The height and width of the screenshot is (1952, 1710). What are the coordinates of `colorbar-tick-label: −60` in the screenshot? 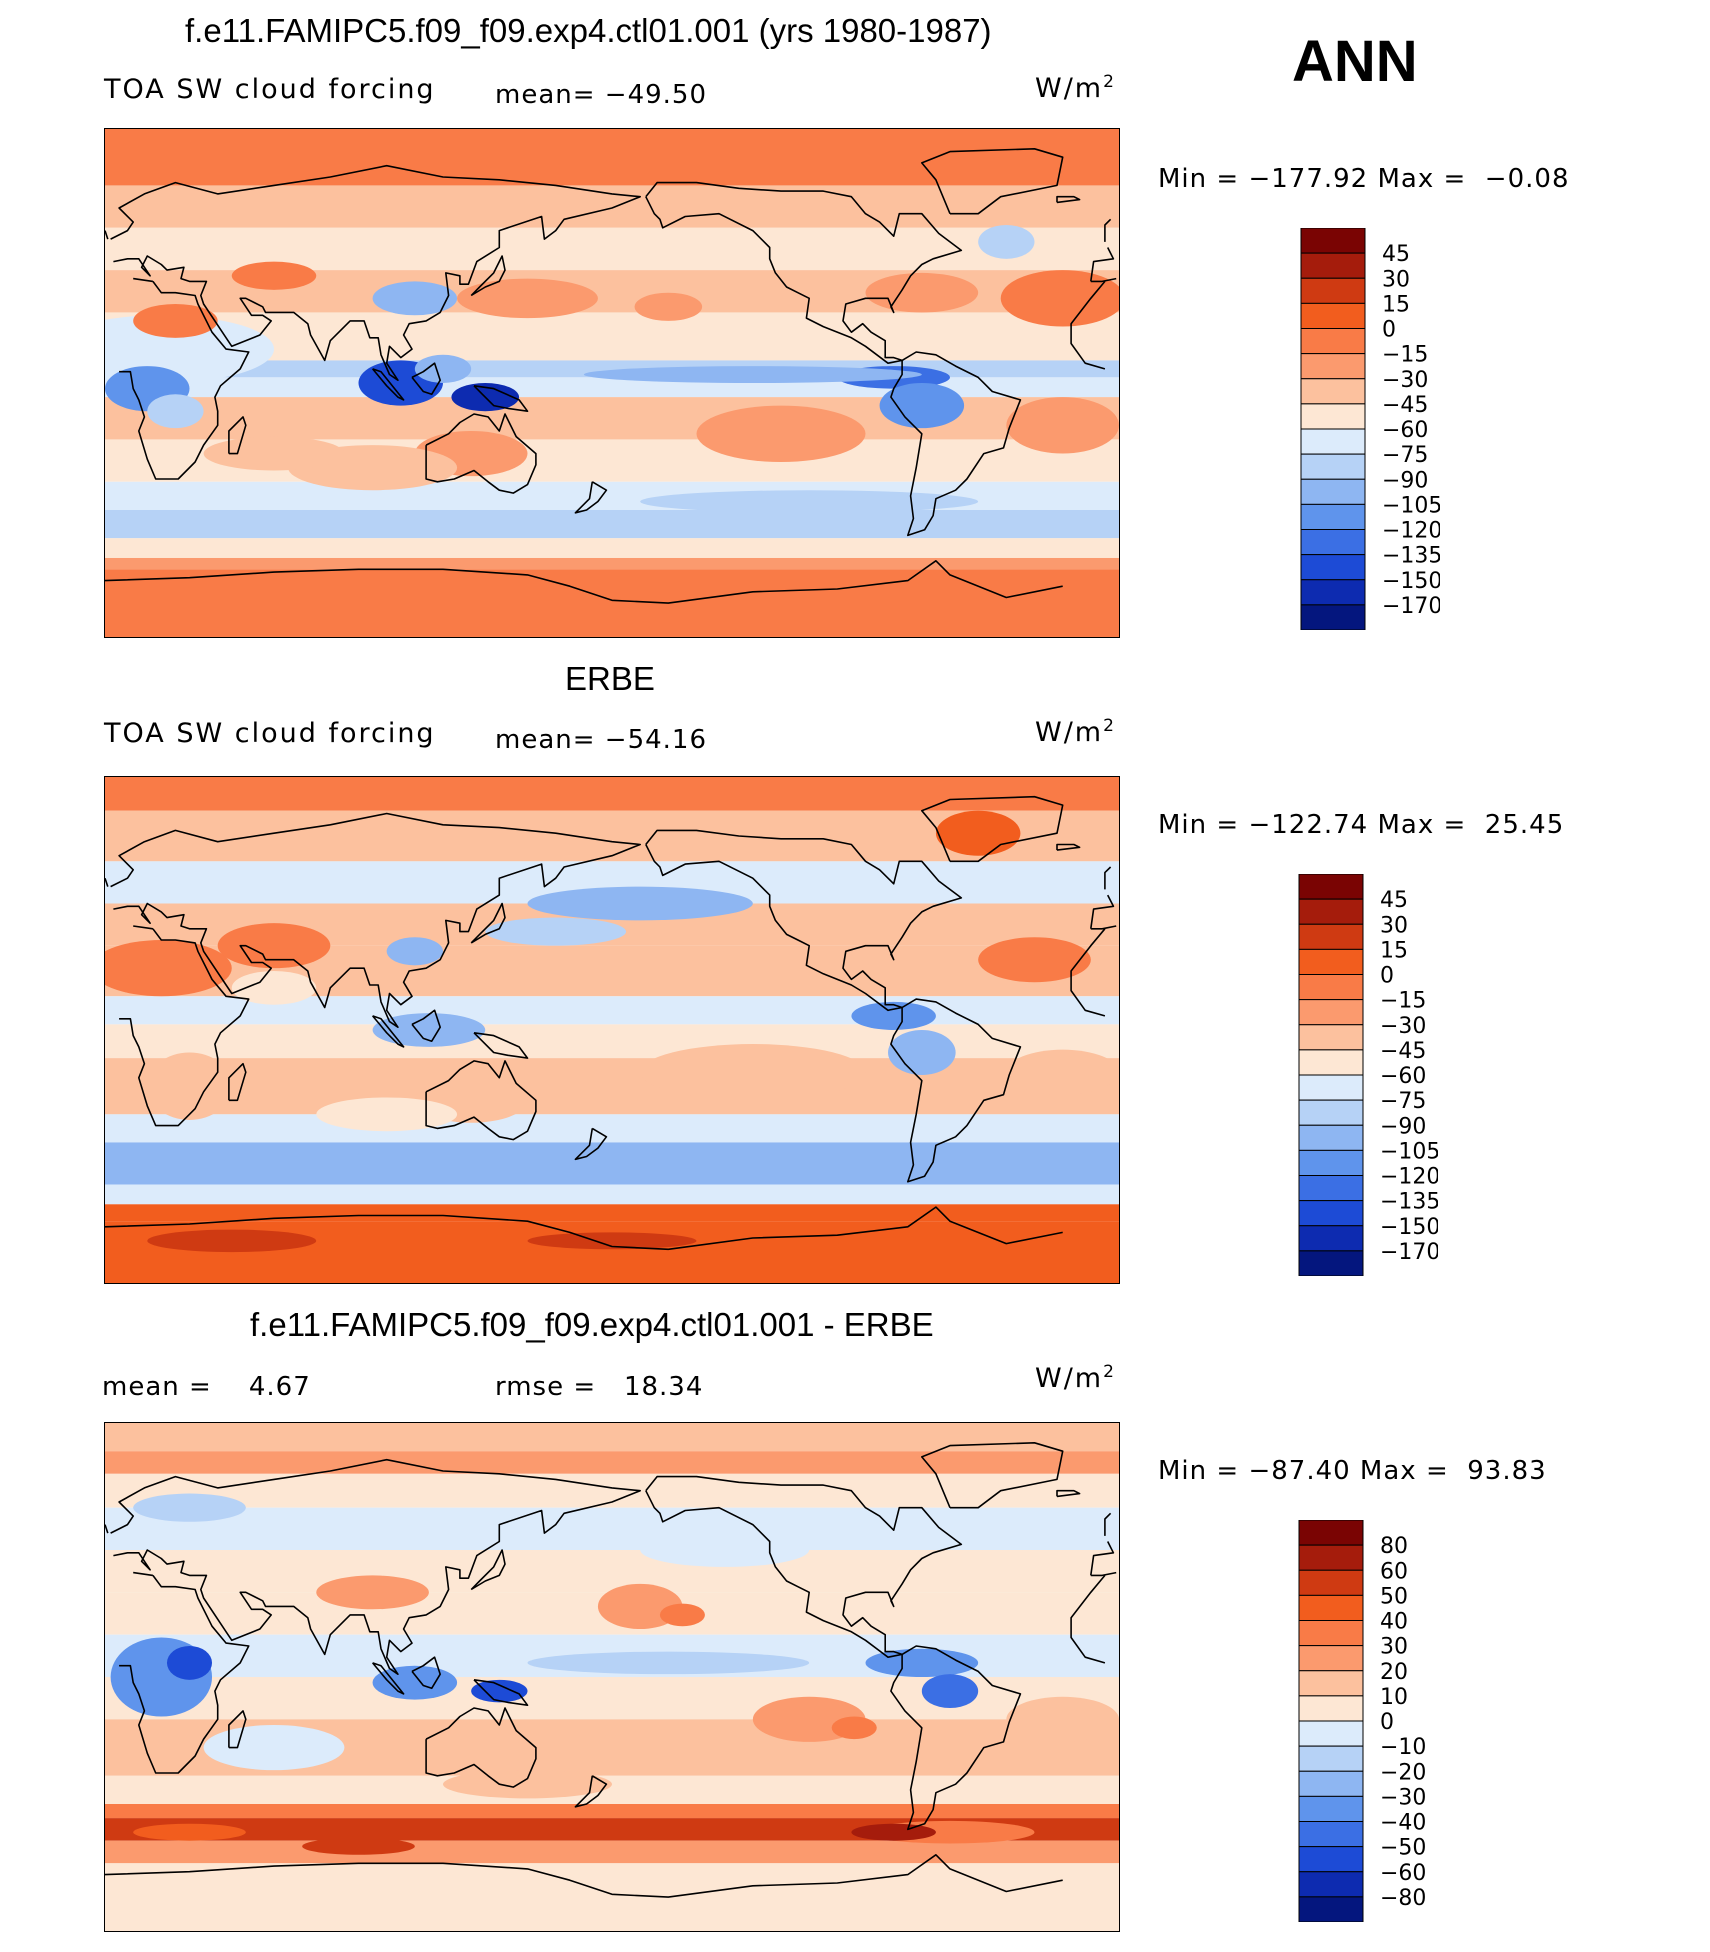 It's located at (1403, 1873).